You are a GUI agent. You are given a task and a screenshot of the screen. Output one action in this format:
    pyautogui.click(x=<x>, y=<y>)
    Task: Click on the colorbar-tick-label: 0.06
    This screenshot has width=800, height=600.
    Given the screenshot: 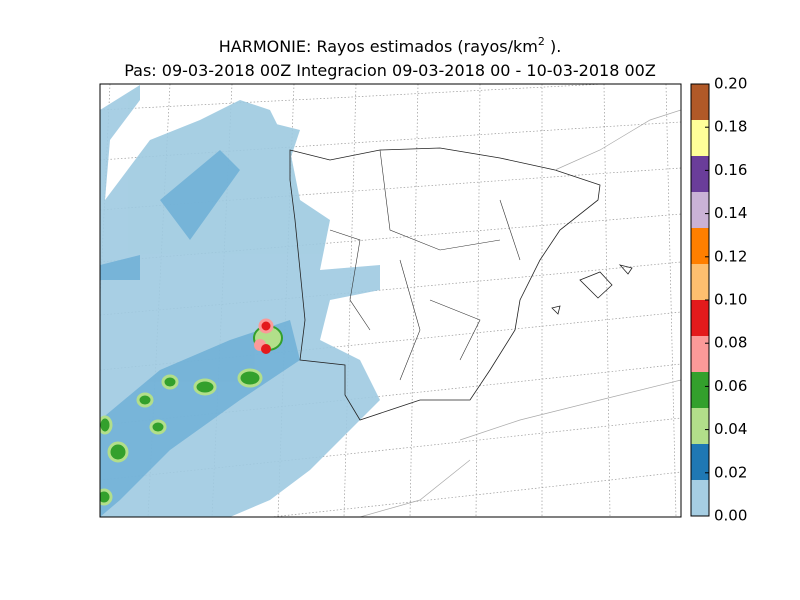 What is the action you would take?
    pyautogui.click(x=730, y=386)
    